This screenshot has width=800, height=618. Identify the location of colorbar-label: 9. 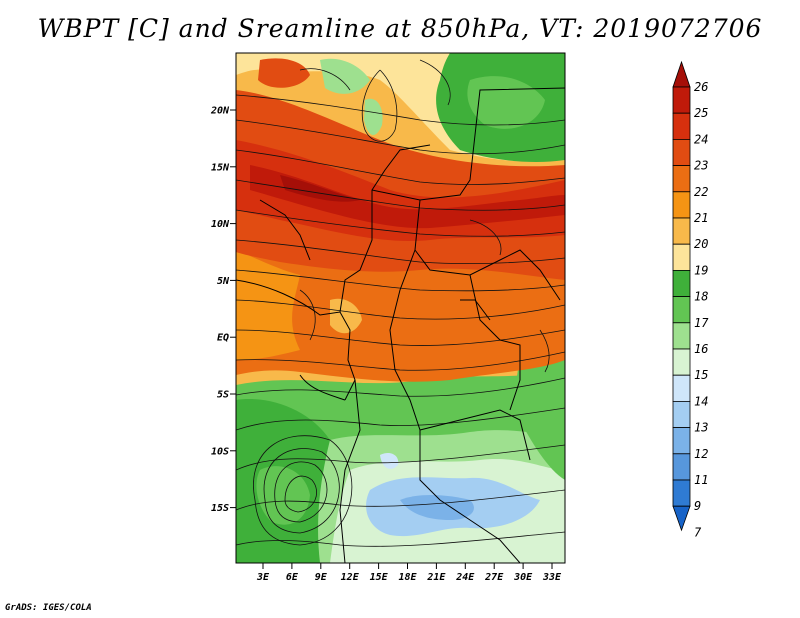
(697, 506).